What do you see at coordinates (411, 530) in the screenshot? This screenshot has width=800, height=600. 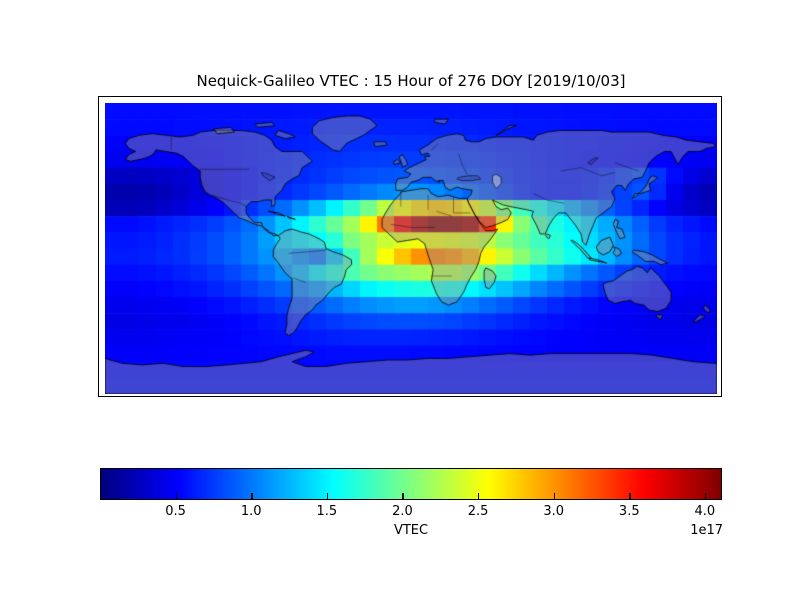 I see `colorbar-label: VTEC` at bounding box center [411, 530].